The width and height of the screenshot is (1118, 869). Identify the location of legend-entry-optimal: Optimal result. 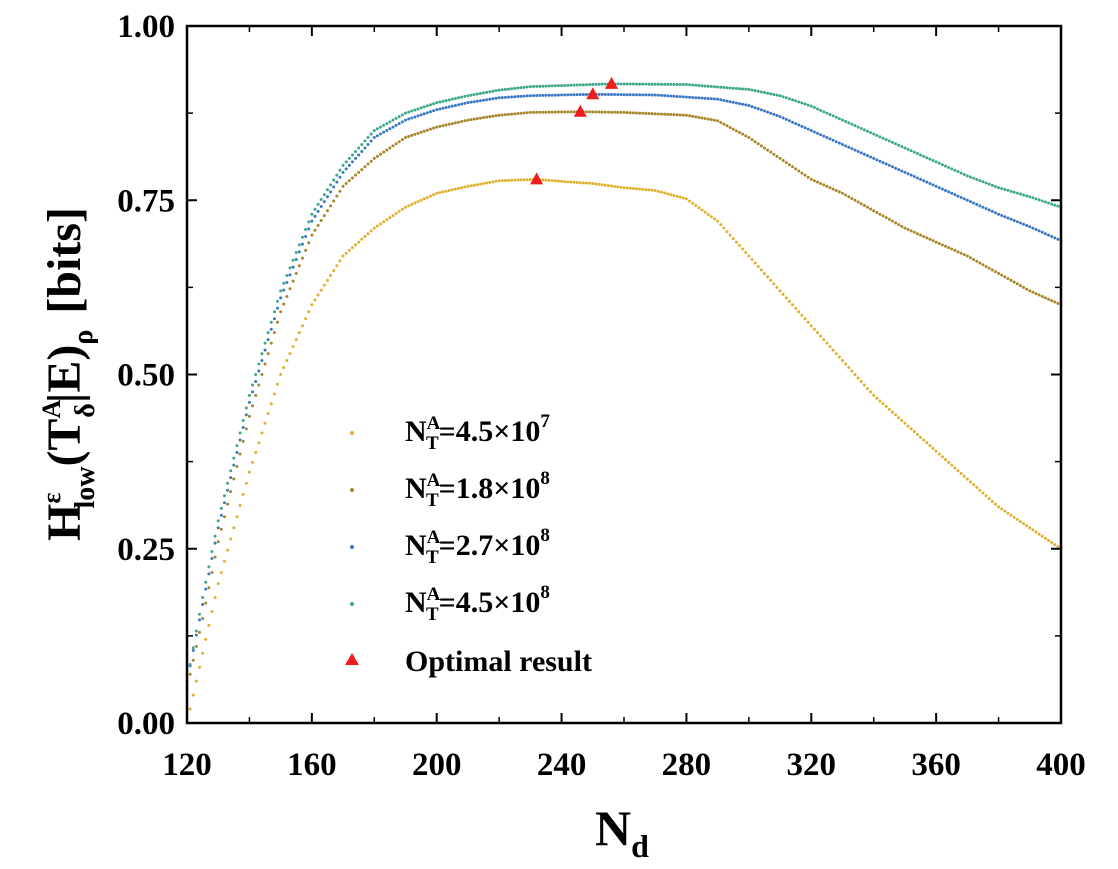
(468, 661).